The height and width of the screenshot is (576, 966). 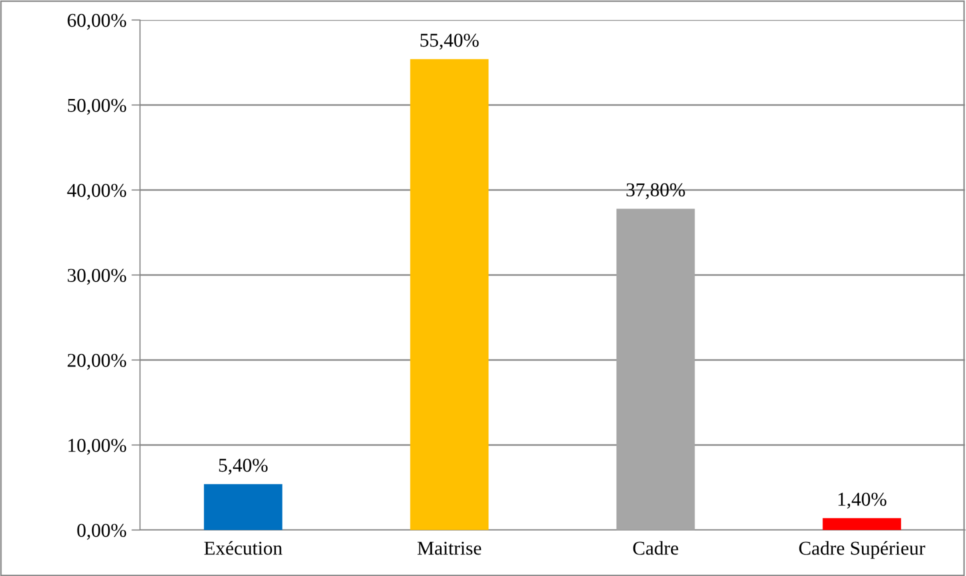 What do you see at coordinates (243, 466) in the screenshot?
I see `data-label: 5,40%` at bounding box center [243, 466].